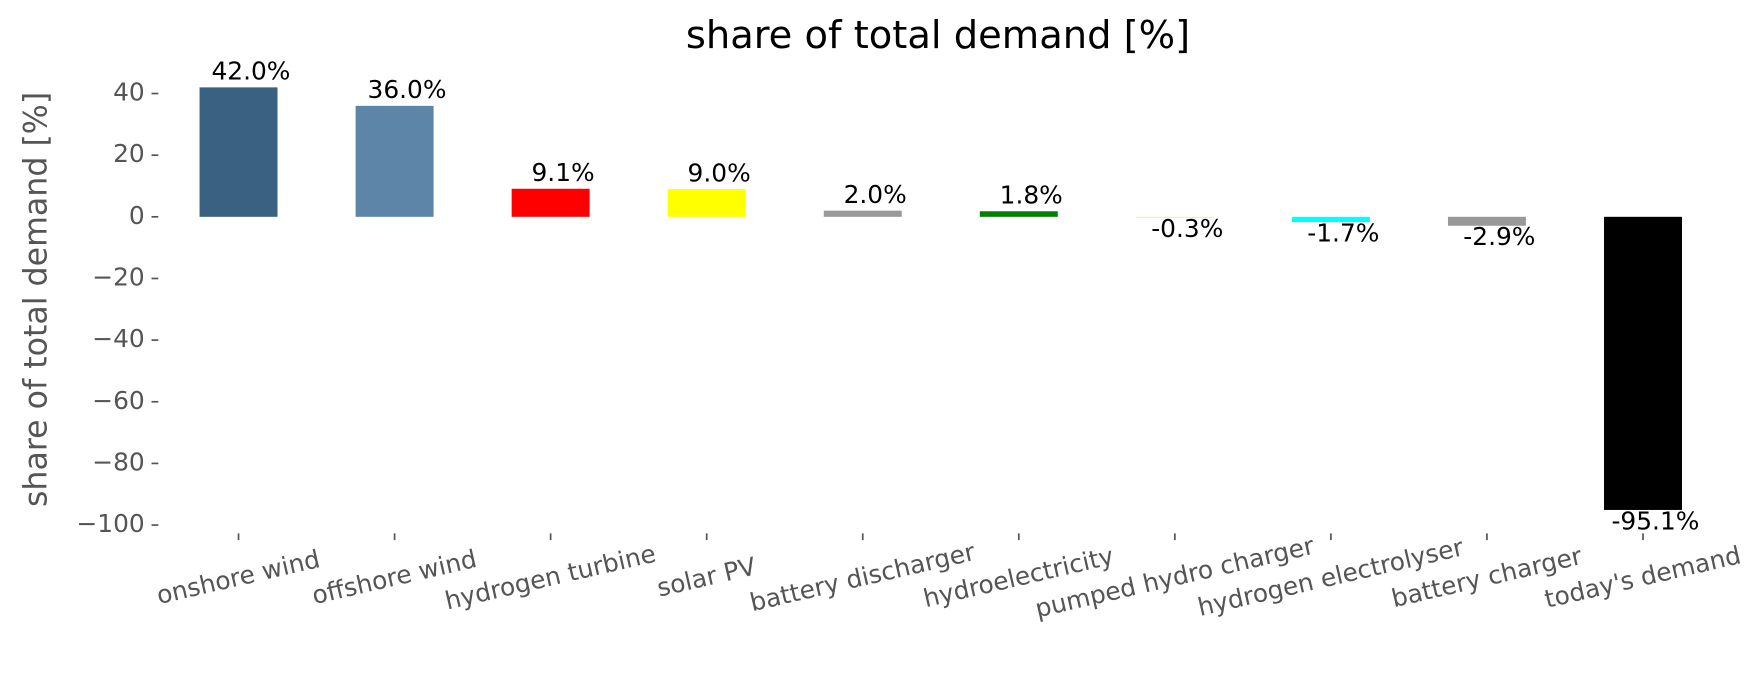 Image resolution: width=1763 pixels, height=678 pixels. I want to click on value-label: -95.1%, so click(1655, 520).